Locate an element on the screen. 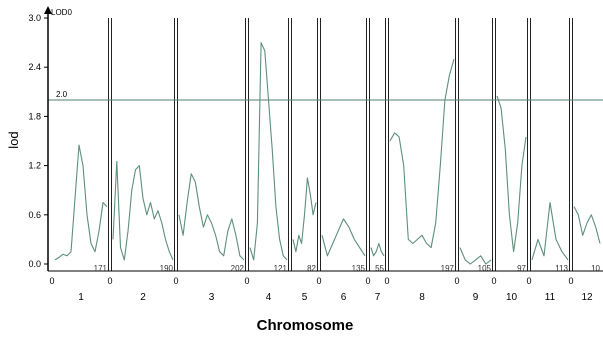 This screenshot has height=337, width=603. marker-count-label: 190 is located at coordinates (167, 268).